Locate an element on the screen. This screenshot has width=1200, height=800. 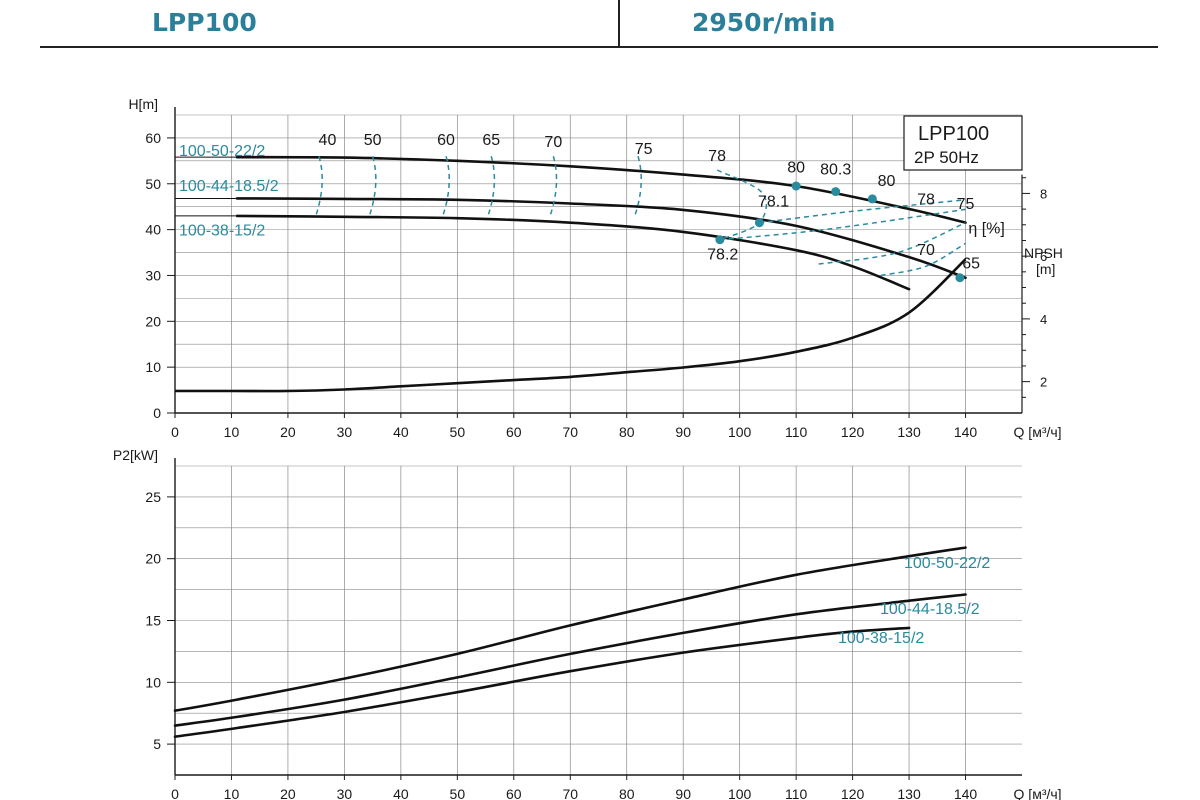
curve-100-50-22/2 is located at coordinates (570, 629).